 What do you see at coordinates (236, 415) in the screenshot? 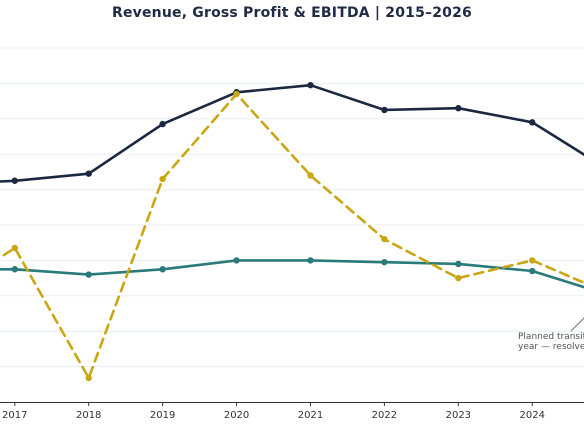
I see `x-tick-label-2020: 2020` at bounding box center [236, 415].